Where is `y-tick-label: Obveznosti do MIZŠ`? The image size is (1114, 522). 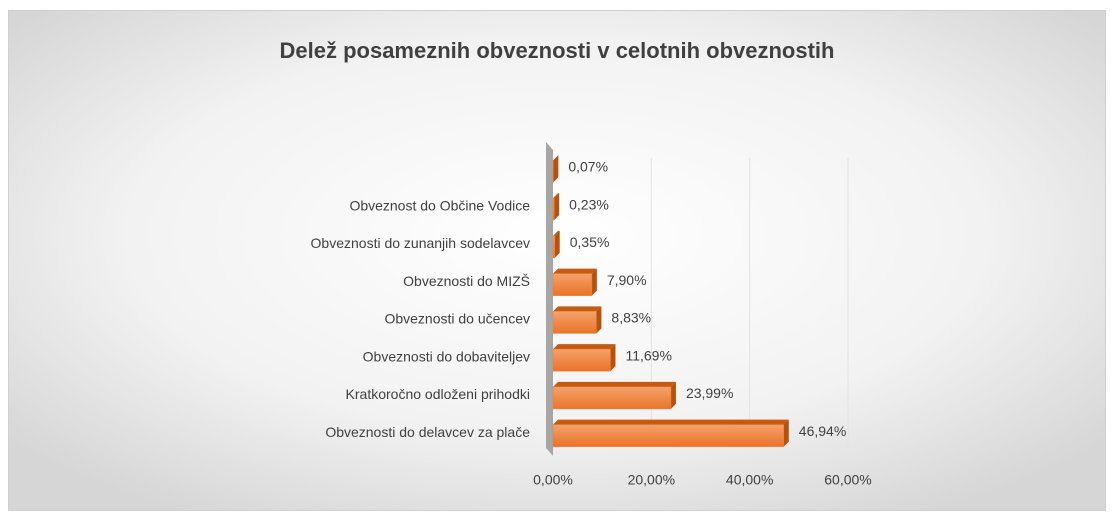 y-tick-label: Obveznosti do MIZŠ is located at coordinates (466, 281).